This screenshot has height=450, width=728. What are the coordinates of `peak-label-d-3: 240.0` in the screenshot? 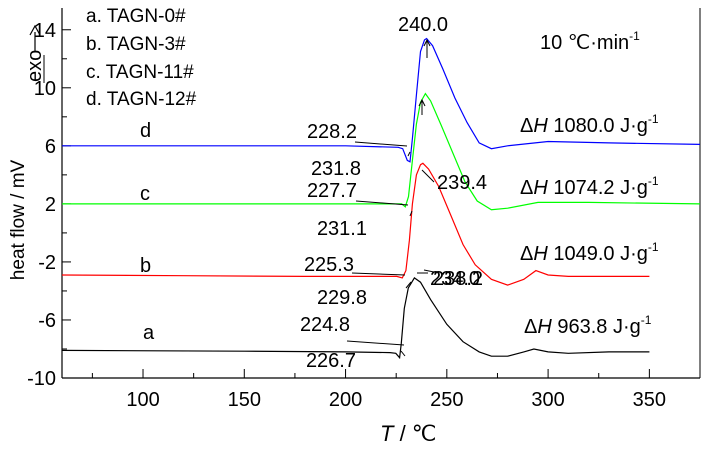 It's located at (423, 25).